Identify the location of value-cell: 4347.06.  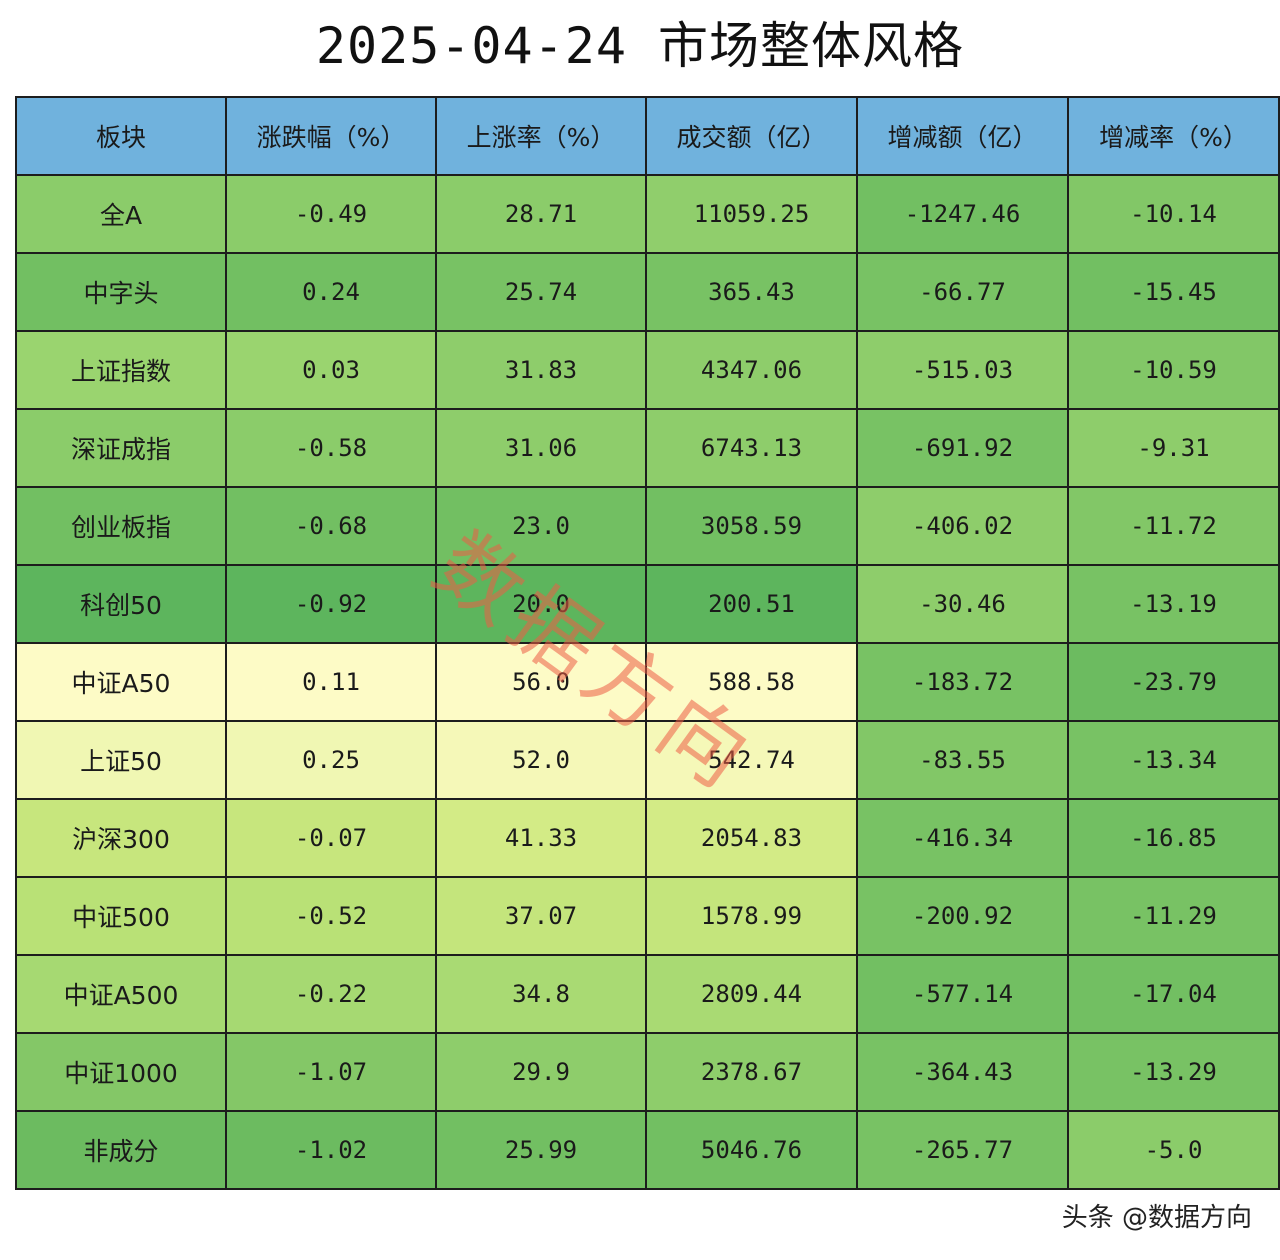
(751, 370).